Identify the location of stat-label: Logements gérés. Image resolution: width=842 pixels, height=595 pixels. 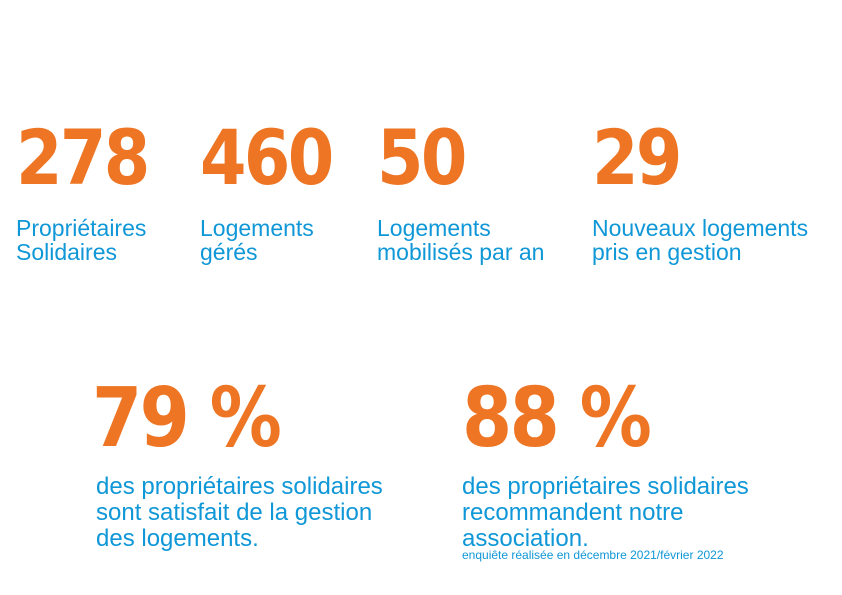
(257, 240).